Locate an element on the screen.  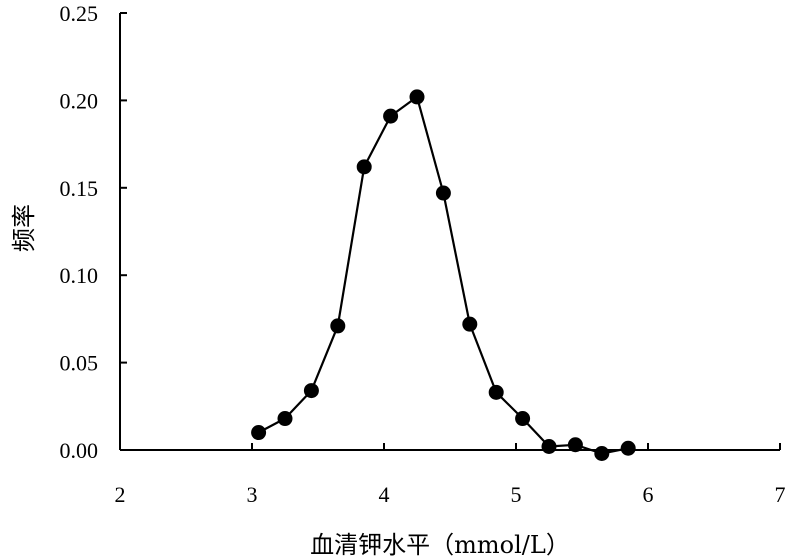
y-tick-label: 0.15 is located at coordinates (79, 188).